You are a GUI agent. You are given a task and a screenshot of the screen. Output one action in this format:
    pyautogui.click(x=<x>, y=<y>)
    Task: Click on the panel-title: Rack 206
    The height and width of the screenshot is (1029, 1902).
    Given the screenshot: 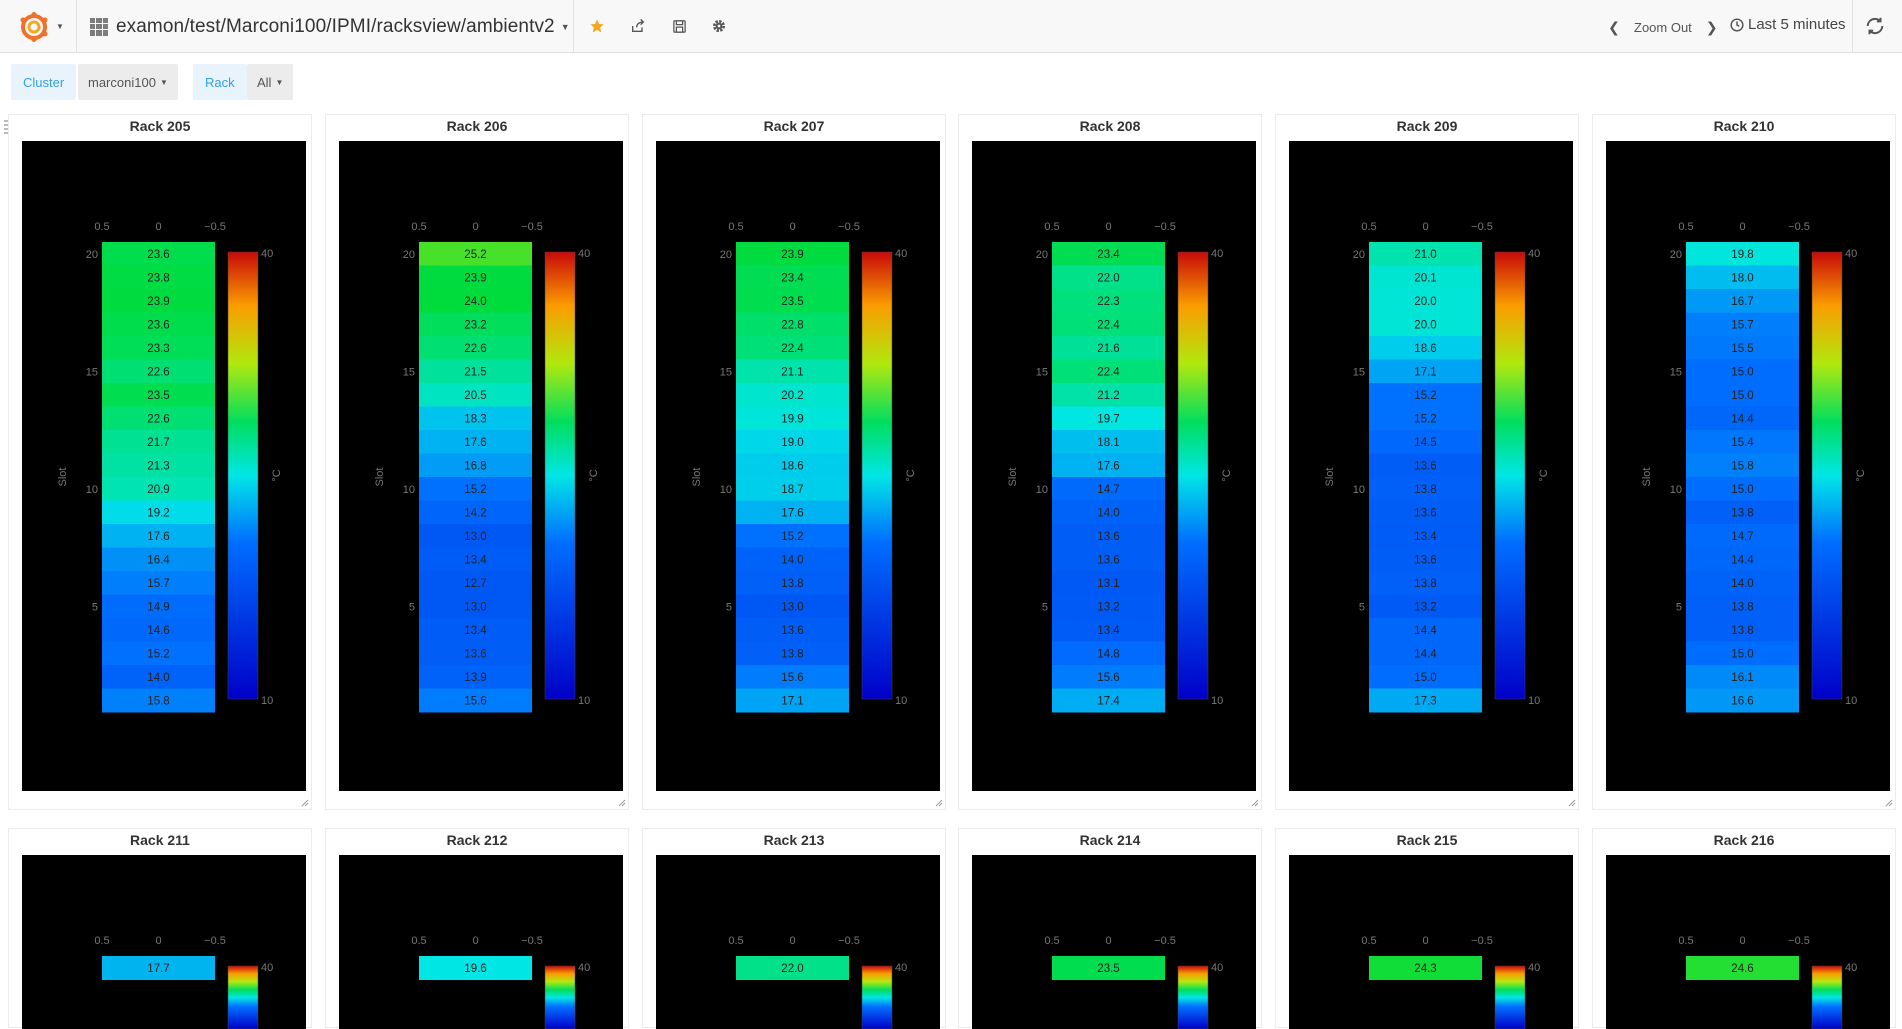 What is the action you would take?
    pyautogui.click(x=477, y=126)
    